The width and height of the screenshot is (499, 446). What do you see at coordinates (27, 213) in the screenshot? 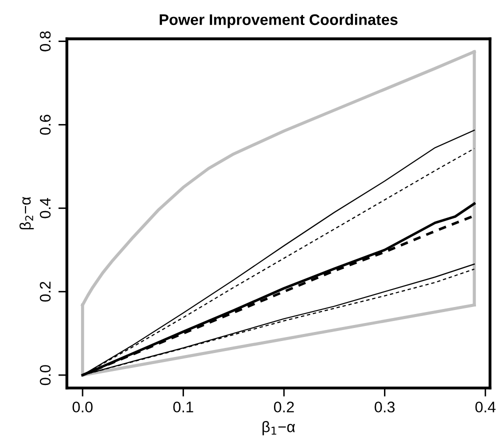
I see `y-axis-title: β$_{2}$−α` at bounding box center [27, 213].